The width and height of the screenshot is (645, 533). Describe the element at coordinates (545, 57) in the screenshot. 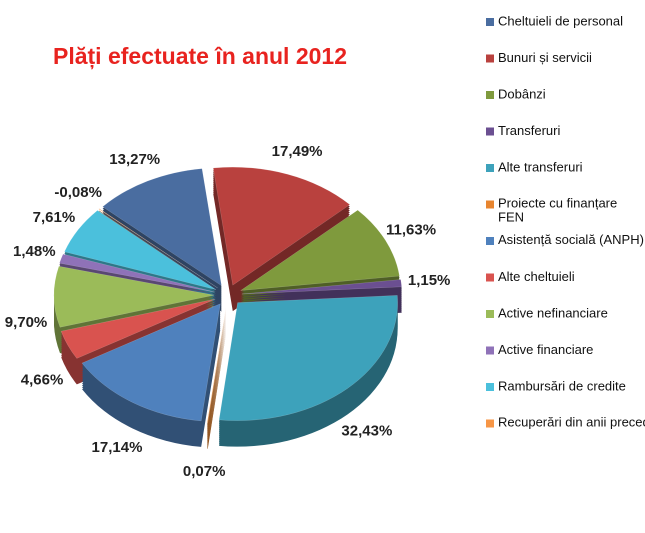

I see `legend-label: Bunuri și servicii` at that location.